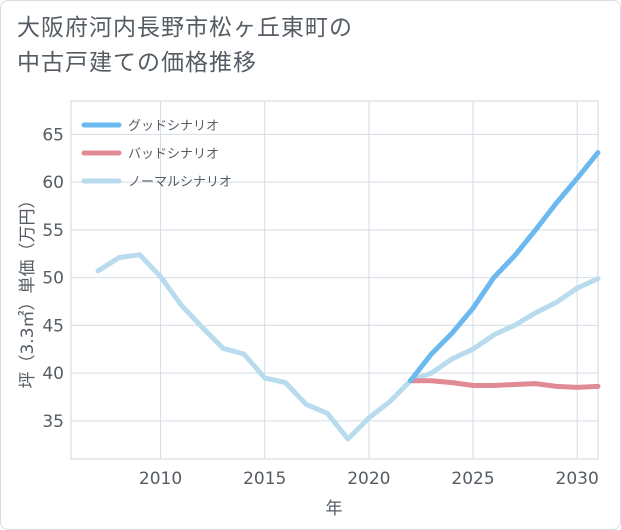 The width and height of the screenshot is (621, 530). I want to click on series-line-good, so click(504, 267).